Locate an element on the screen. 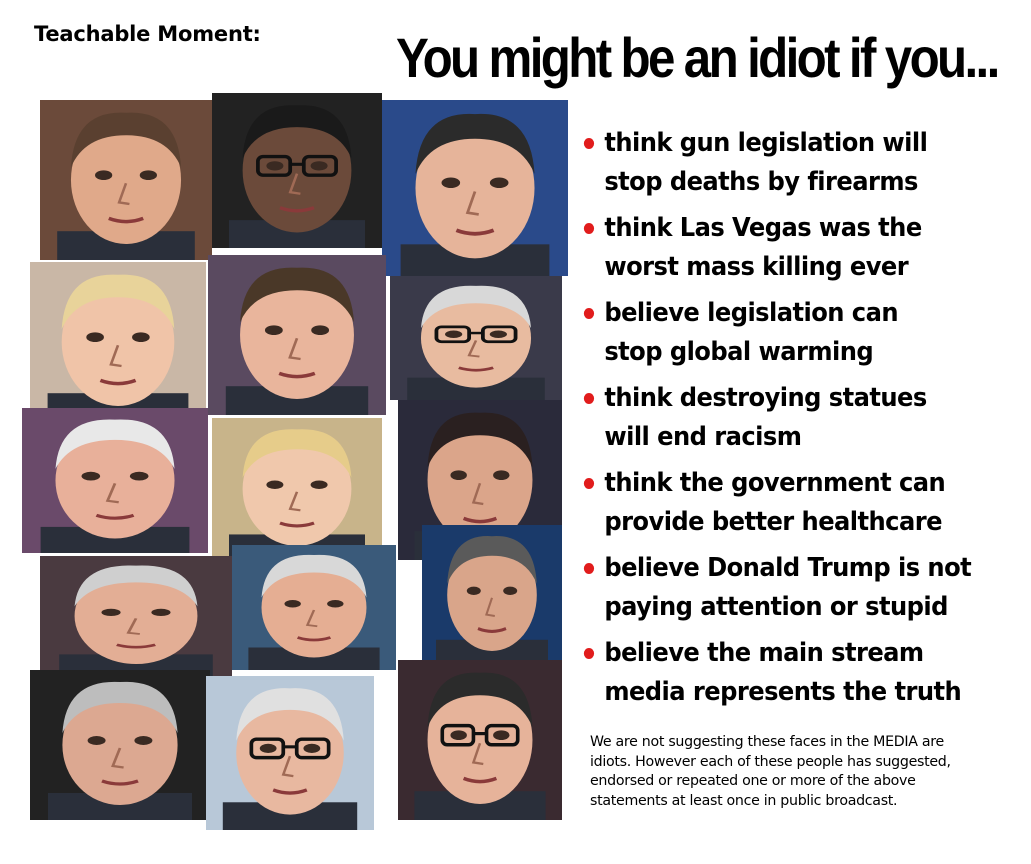  bullet-line: think gun legislation will is located at coordinates (766, 143).